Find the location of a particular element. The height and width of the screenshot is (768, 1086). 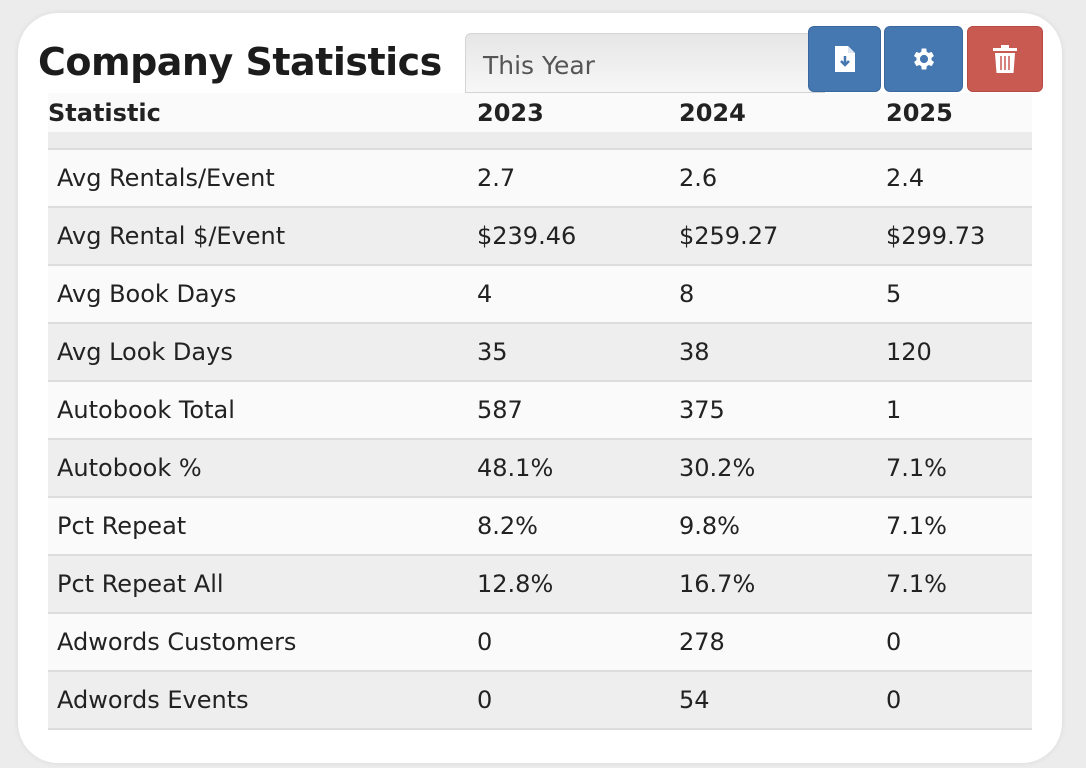

download-button is located at coordinates (844, 59).